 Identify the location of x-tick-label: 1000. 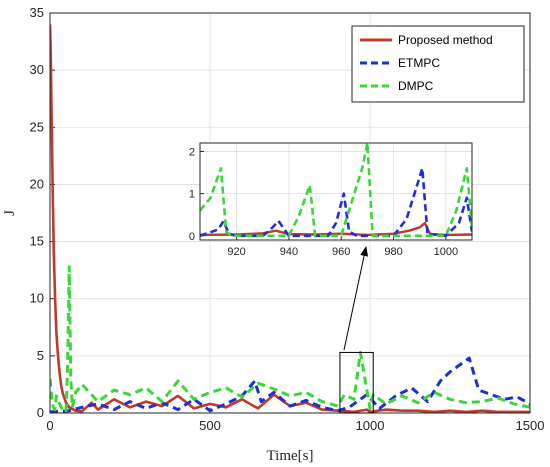
(370, 425).